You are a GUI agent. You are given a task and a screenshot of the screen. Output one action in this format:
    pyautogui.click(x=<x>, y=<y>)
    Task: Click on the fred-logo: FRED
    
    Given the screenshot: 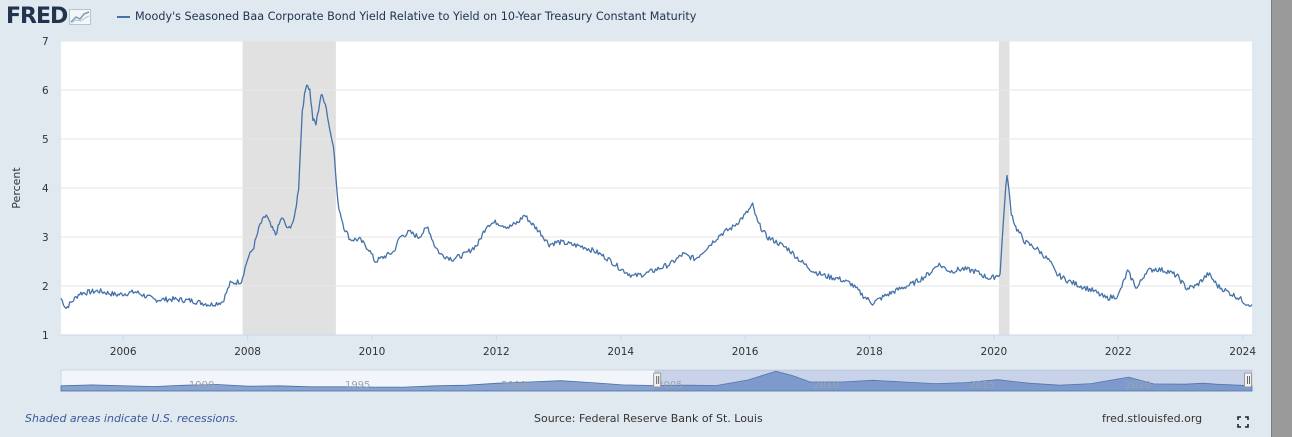 What is the action you would take?
    pyautogui.click(x=49, y=16)
    